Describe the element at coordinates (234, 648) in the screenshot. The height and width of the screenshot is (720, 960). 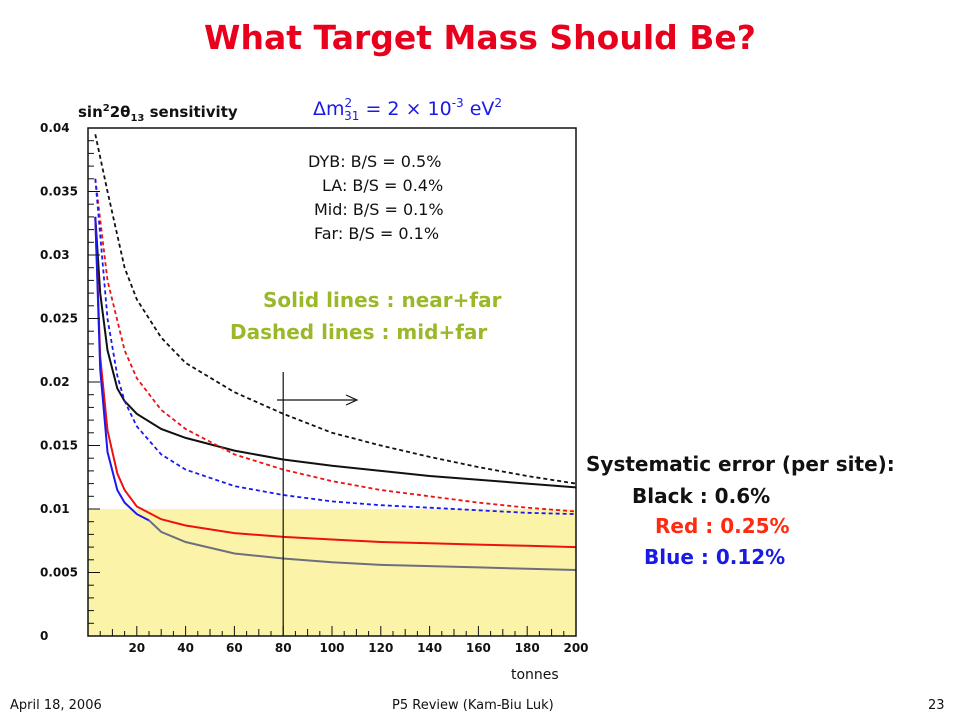
I see `x-tick-label: 60` at that location.